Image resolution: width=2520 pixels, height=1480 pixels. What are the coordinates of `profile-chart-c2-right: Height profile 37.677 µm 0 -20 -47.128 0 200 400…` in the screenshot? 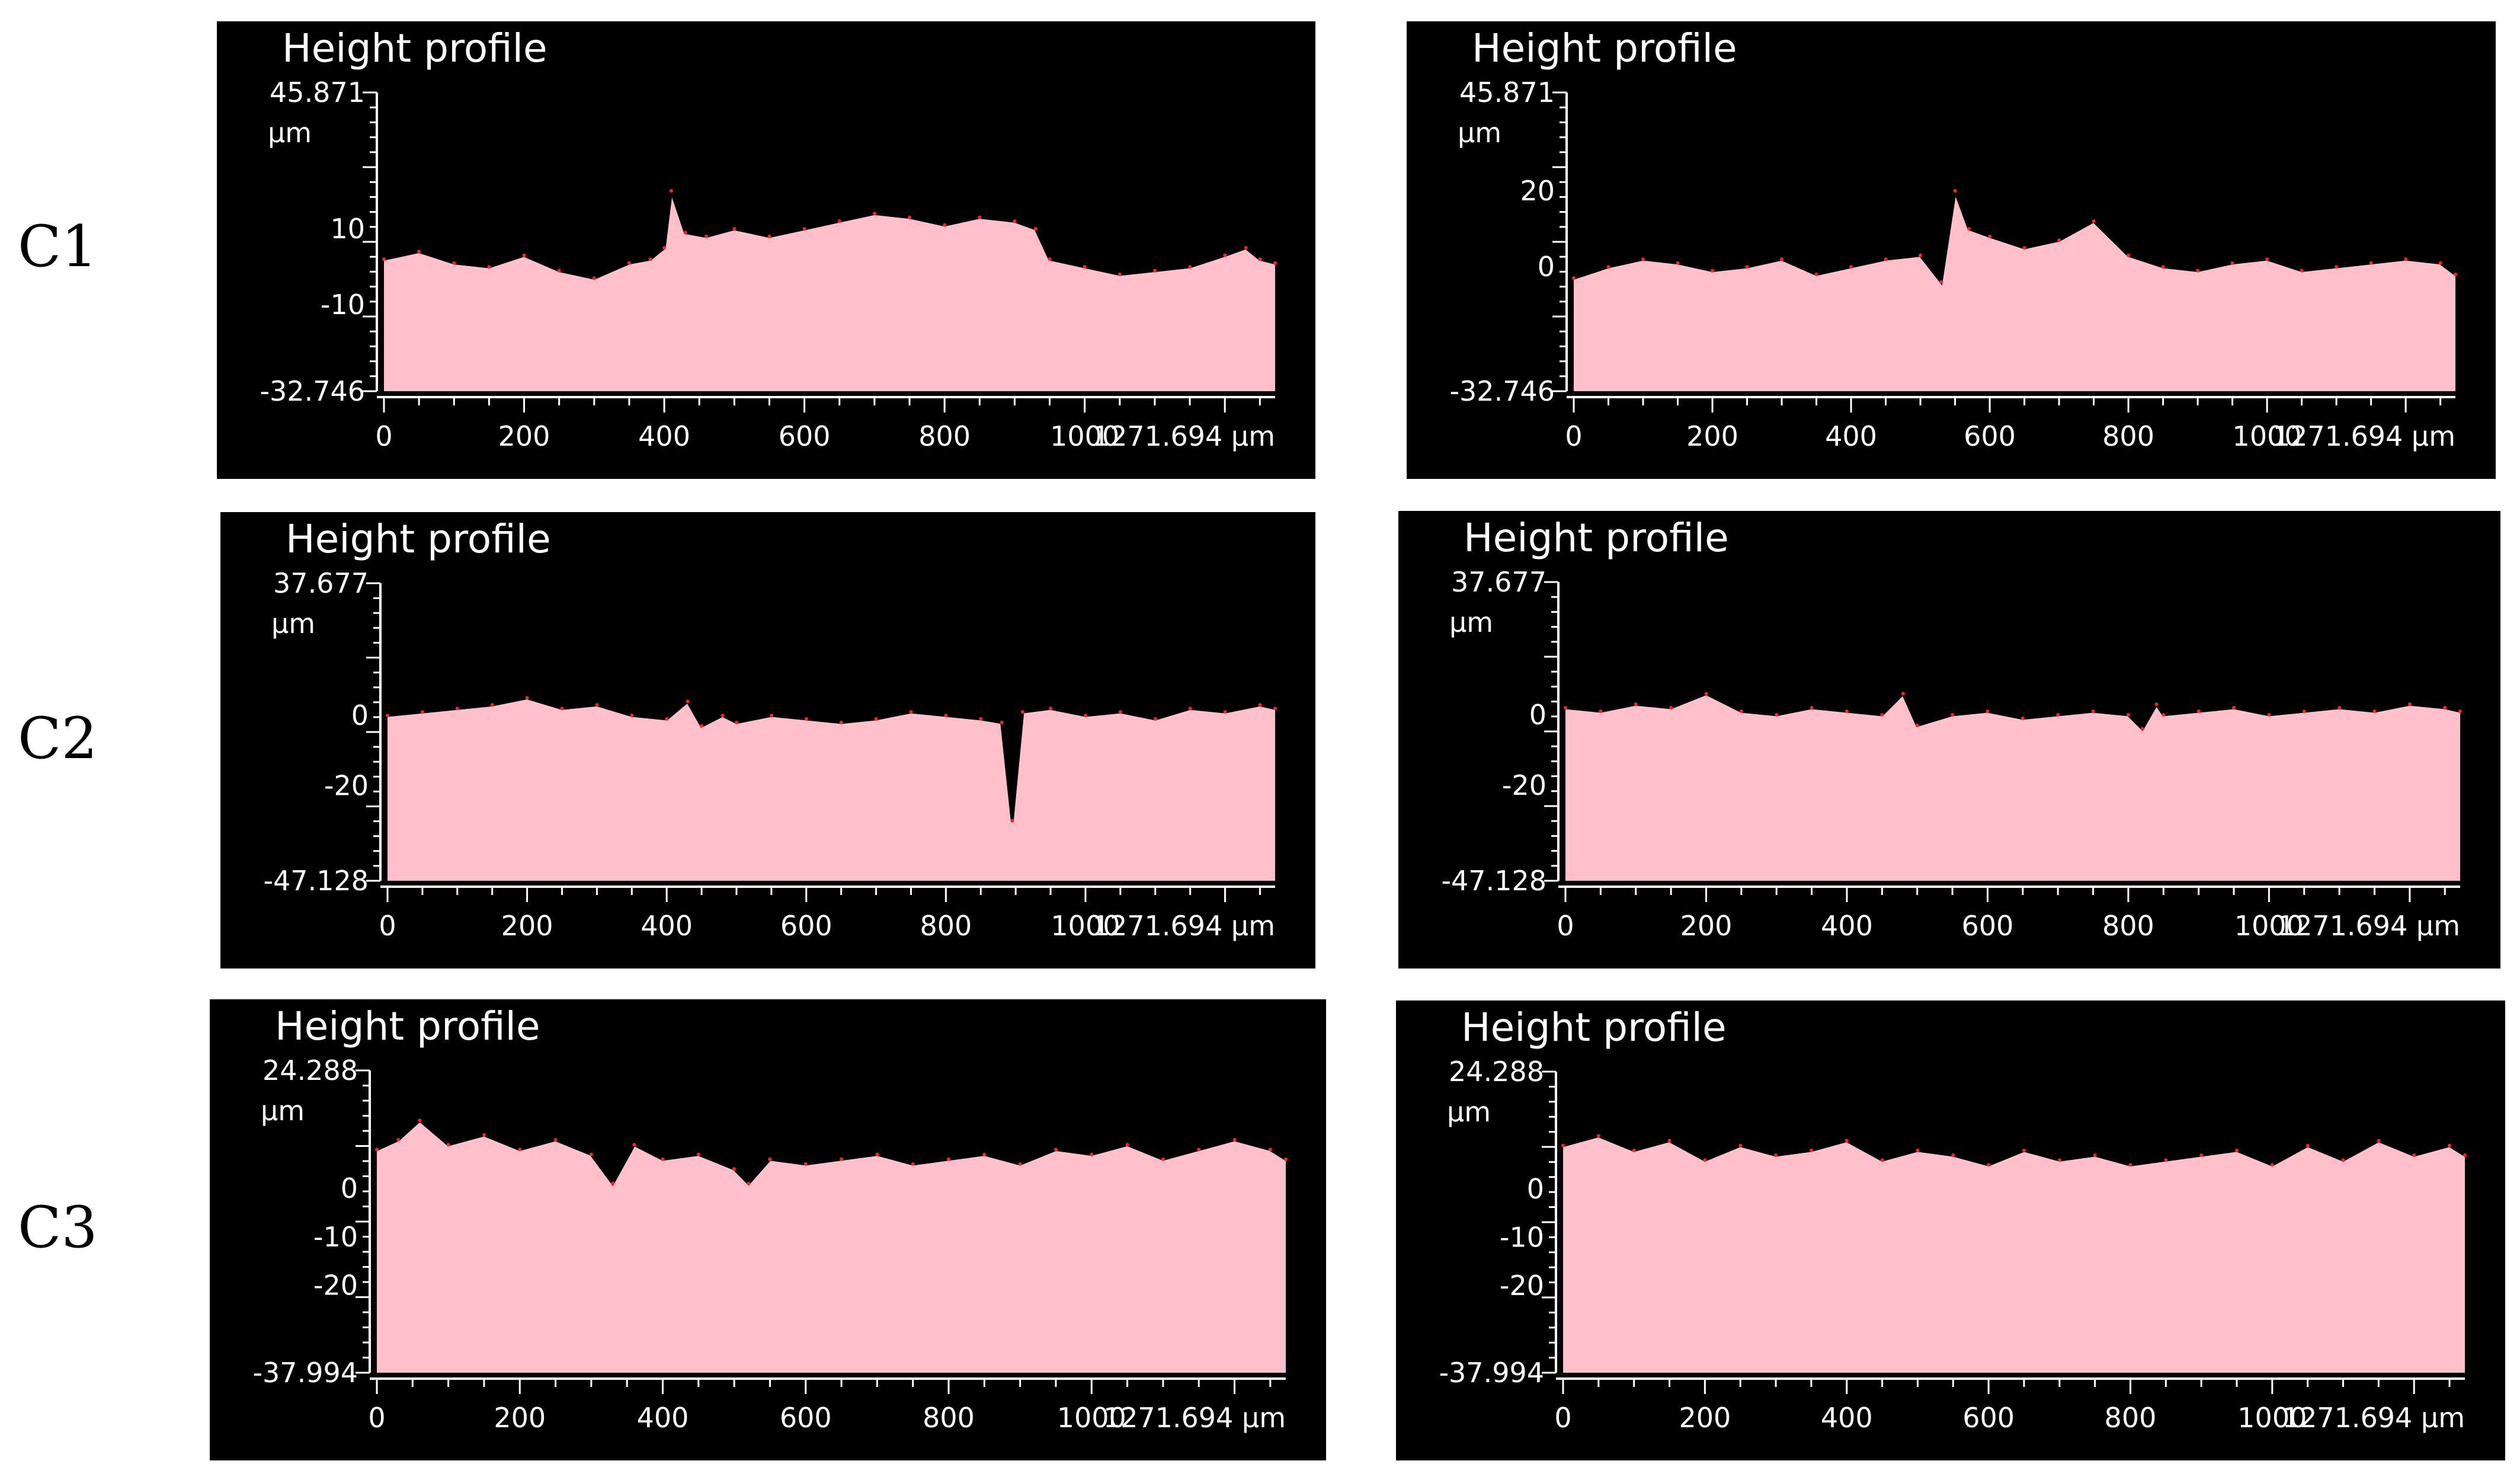 It's located at (1951, 728).